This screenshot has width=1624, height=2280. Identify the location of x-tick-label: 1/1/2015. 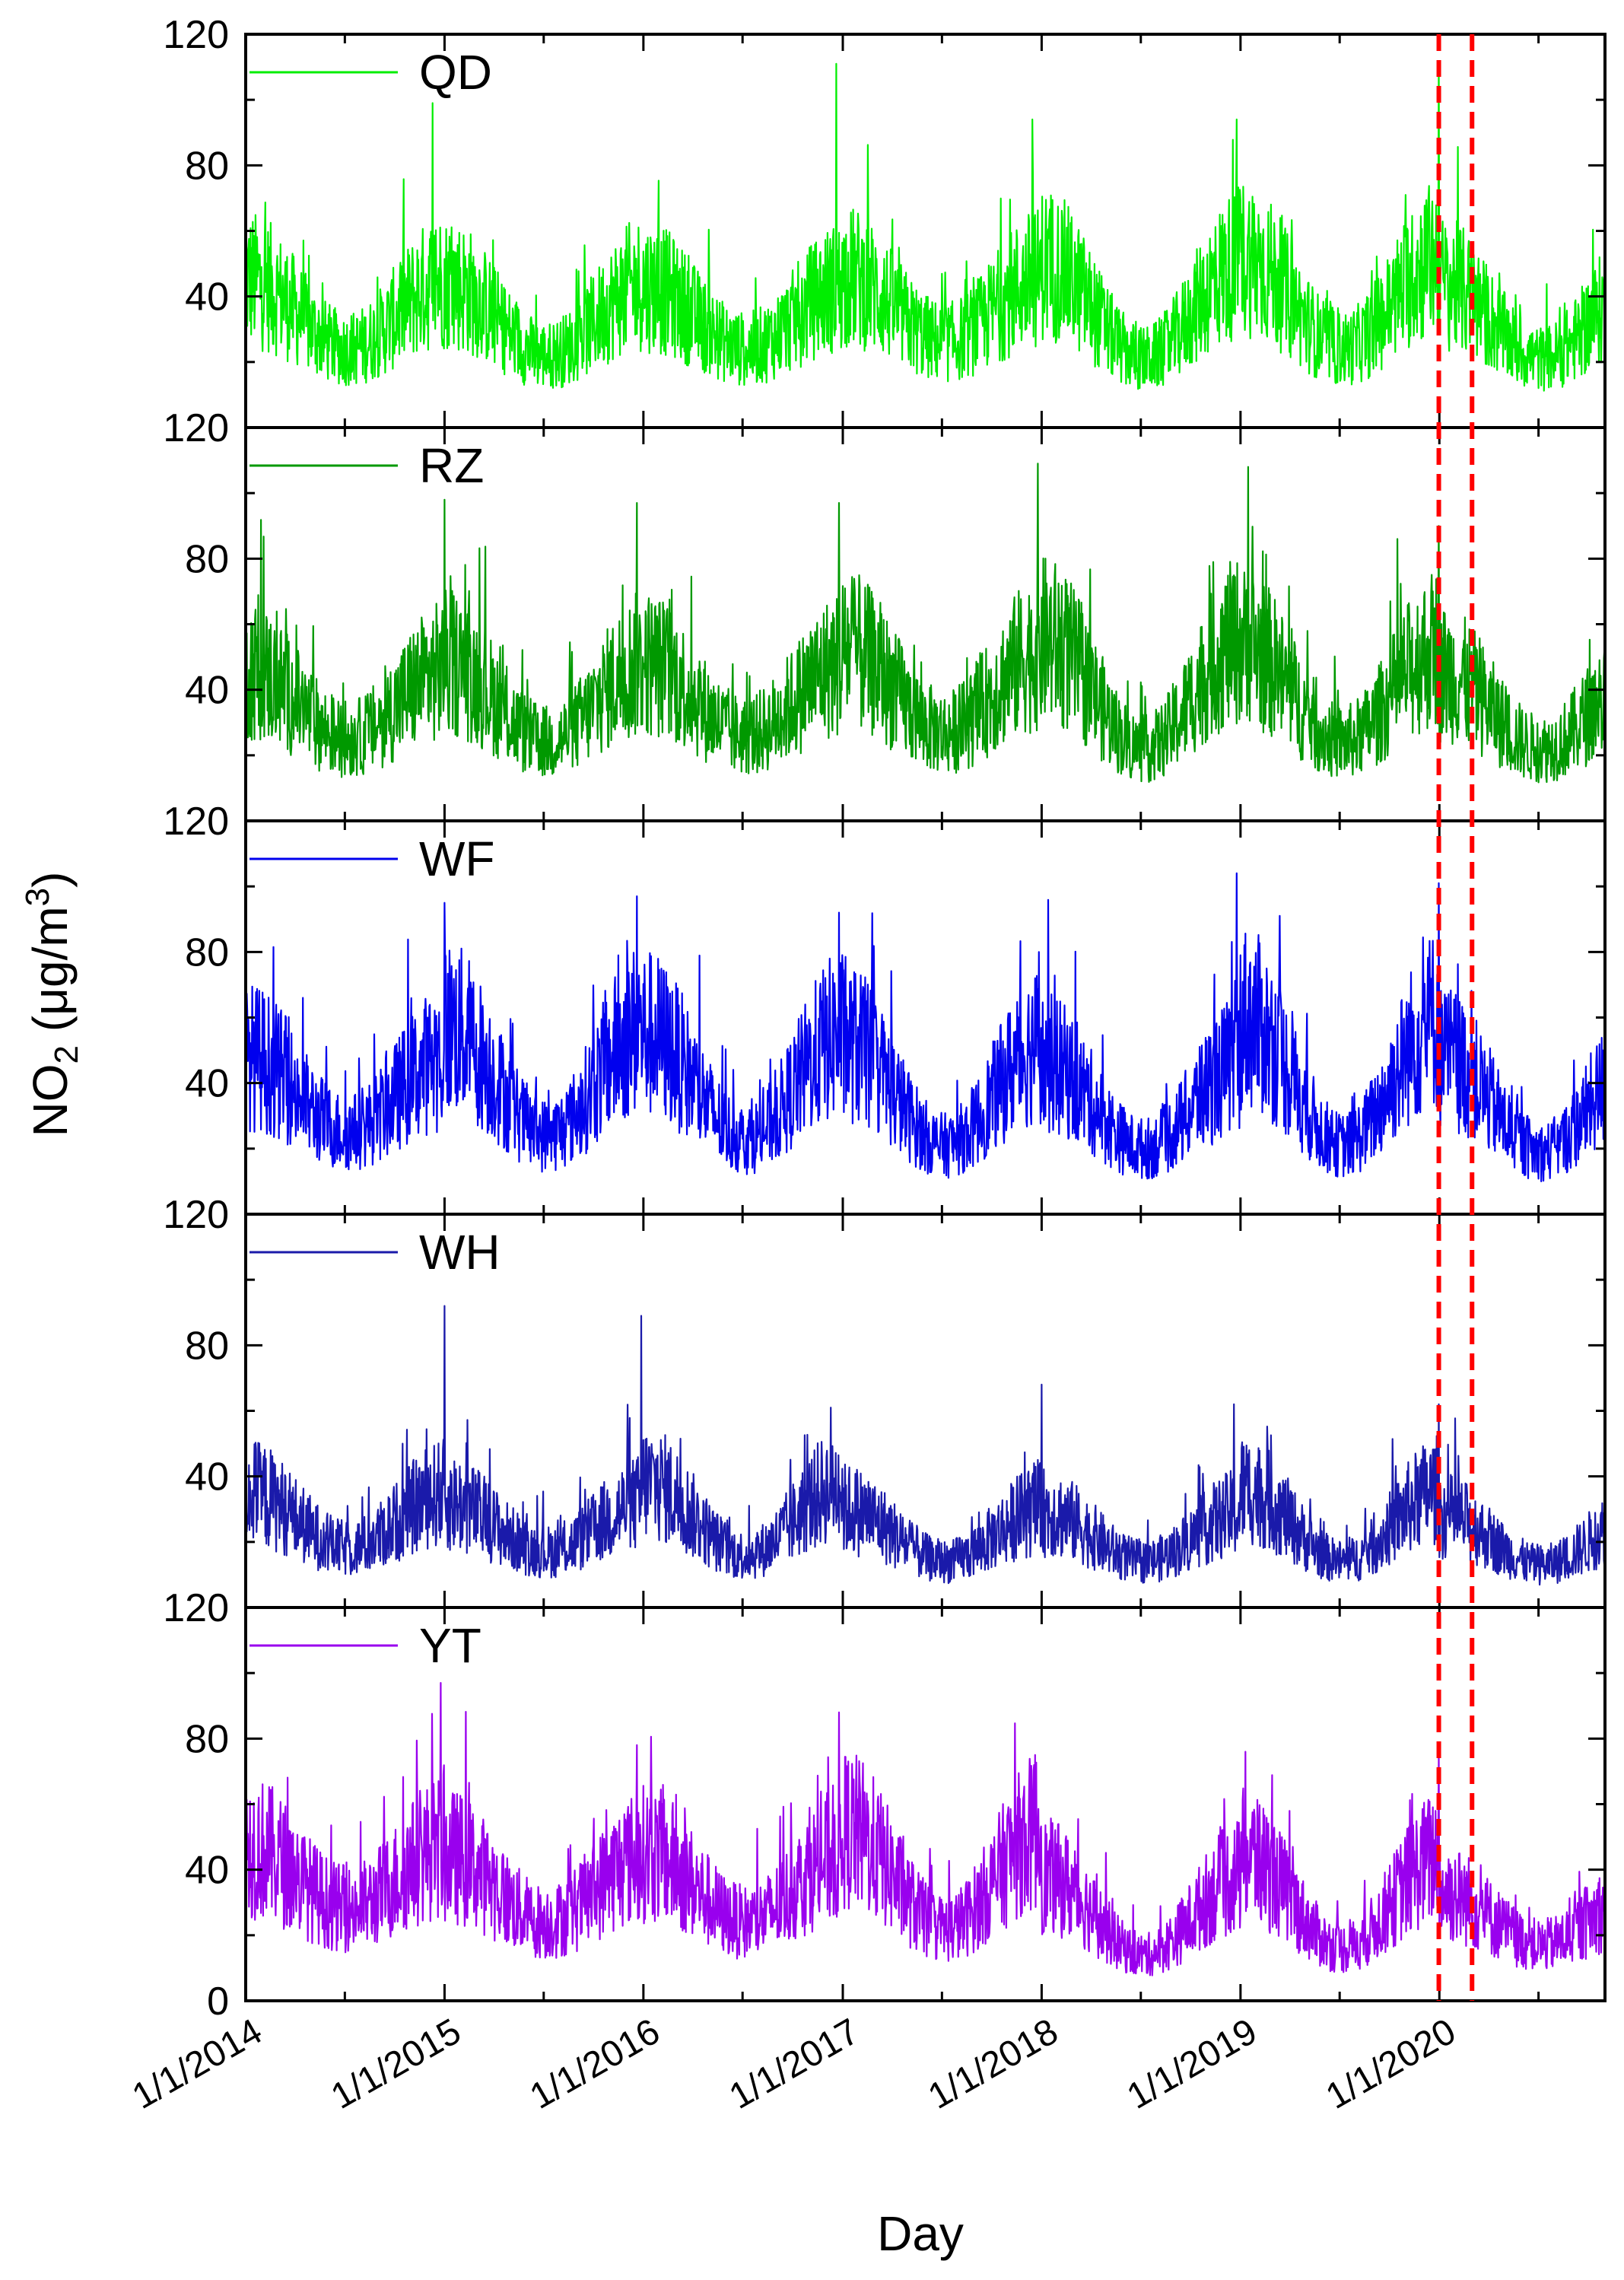
(396, 2064).